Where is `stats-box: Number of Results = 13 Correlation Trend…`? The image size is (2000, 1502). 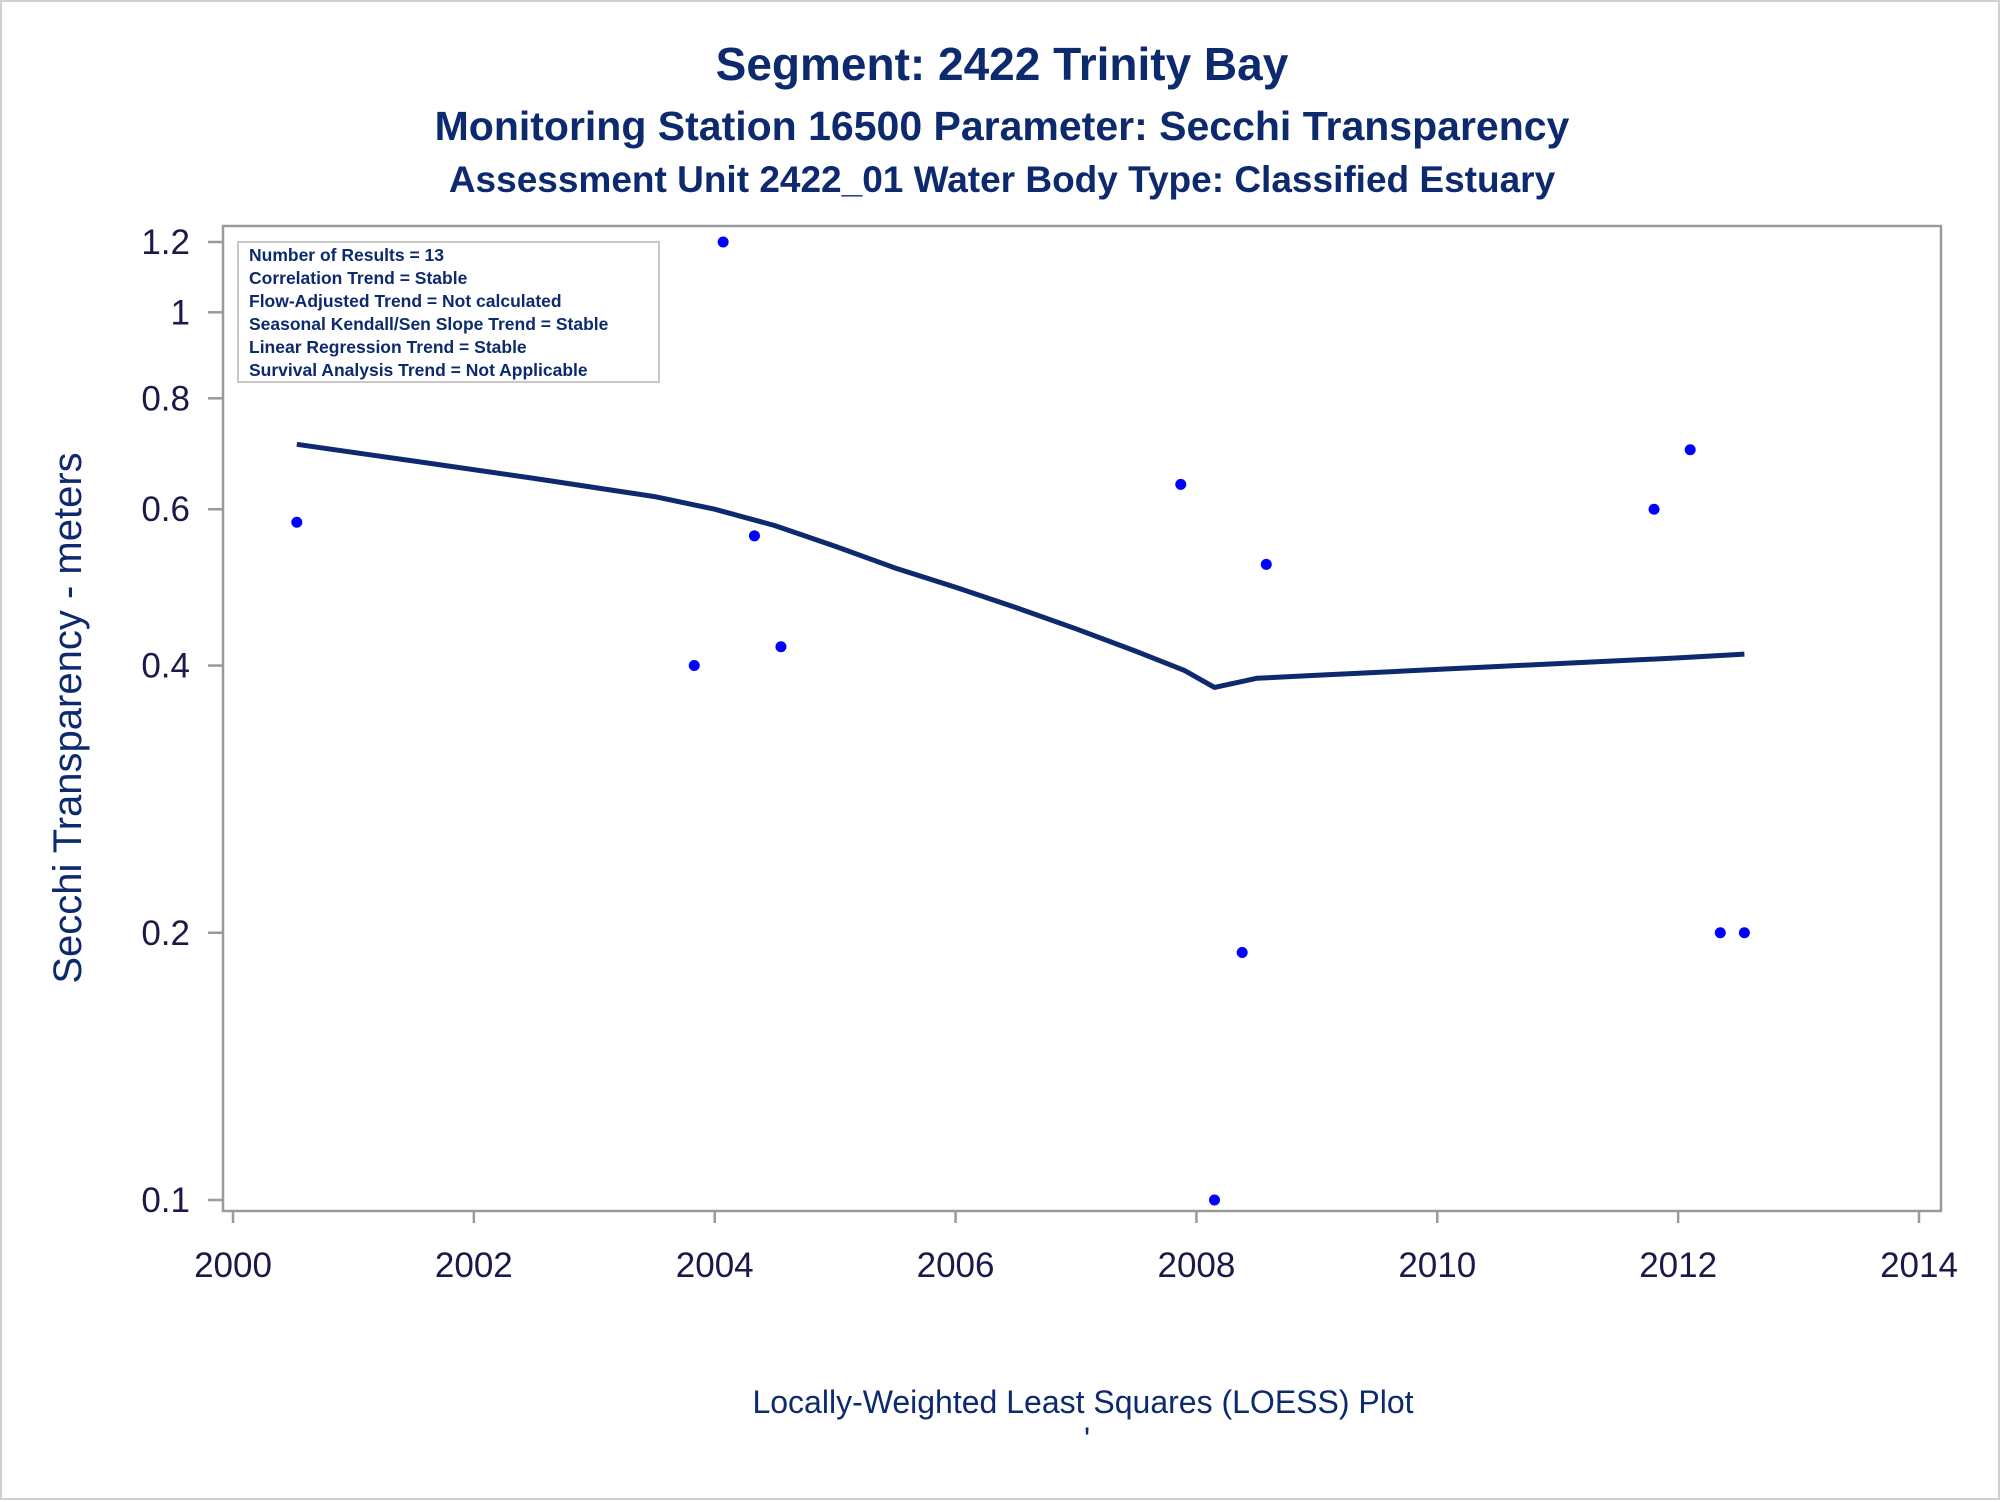 stats-box: Number of Results = 13 Correlation Trend… is located at coordinates (448, 312).